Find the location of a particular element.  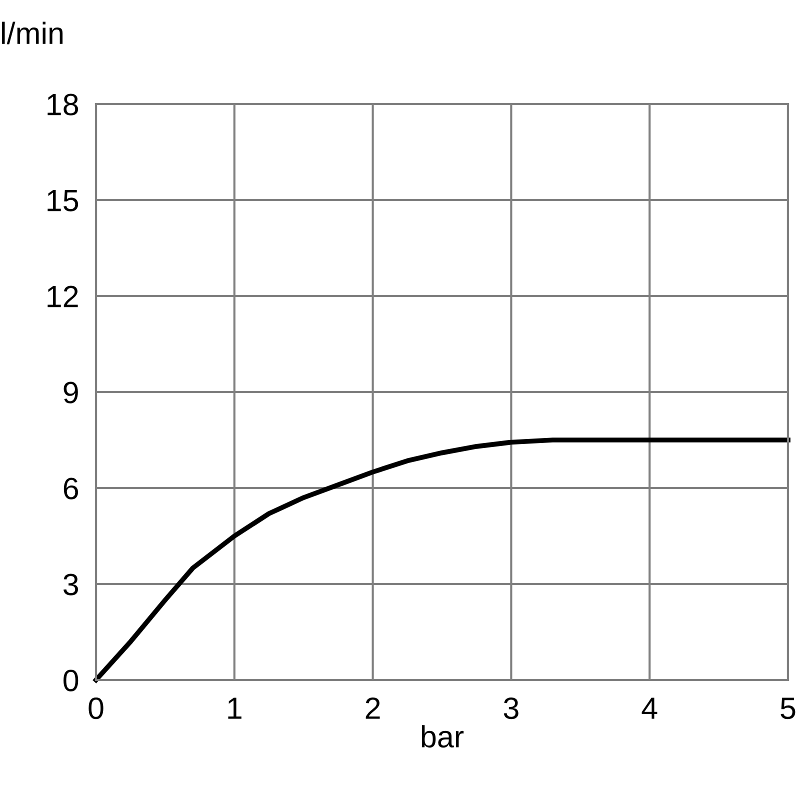

y-tick-label: 15 is located at coordinates (63, 201).